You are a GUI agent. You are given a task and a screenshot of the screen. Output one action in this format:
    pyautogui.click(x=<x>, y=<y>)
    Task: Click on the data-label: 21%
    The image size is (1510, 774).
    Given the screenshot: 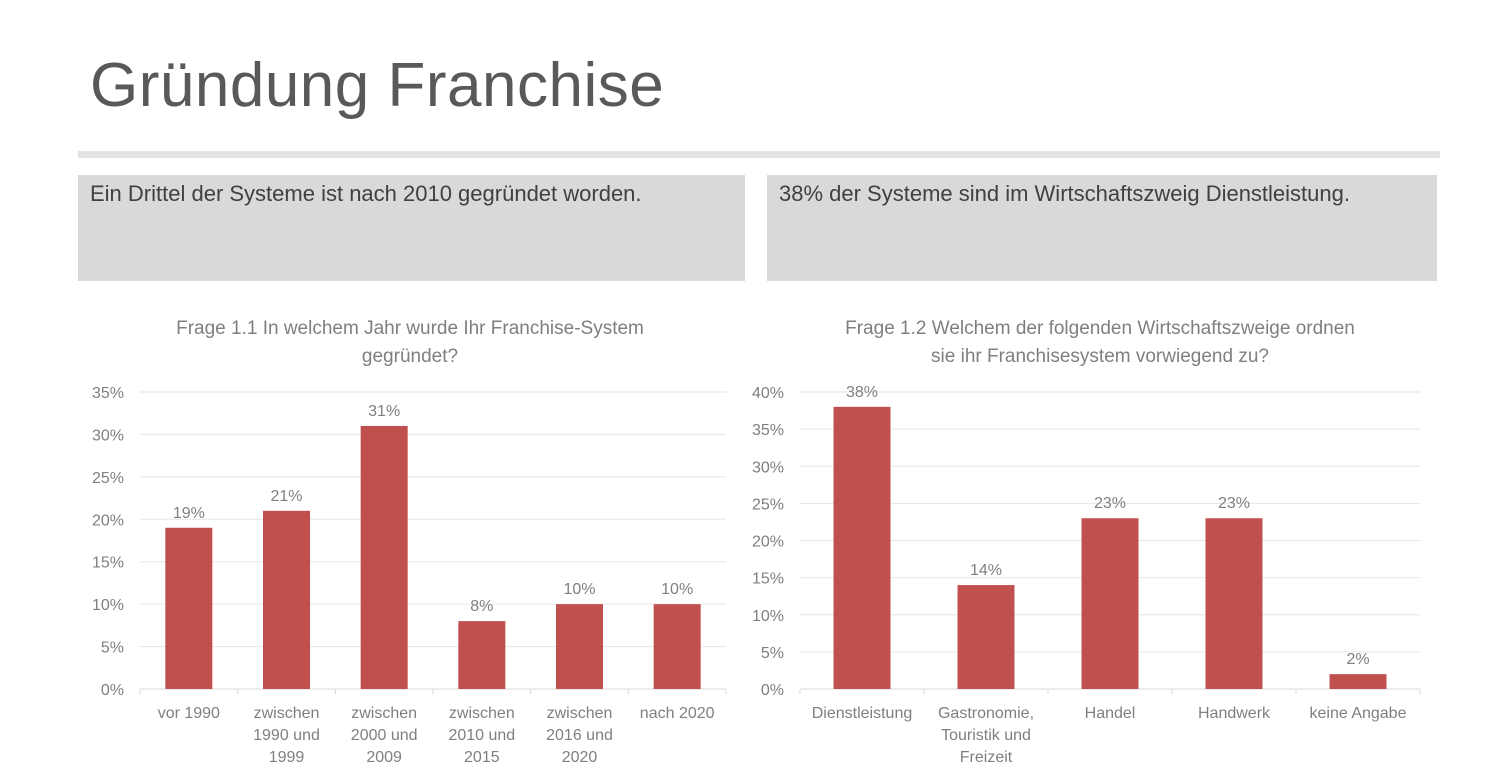 What is the action you would take?
    pyautogui.click(x=286, y=496)
    